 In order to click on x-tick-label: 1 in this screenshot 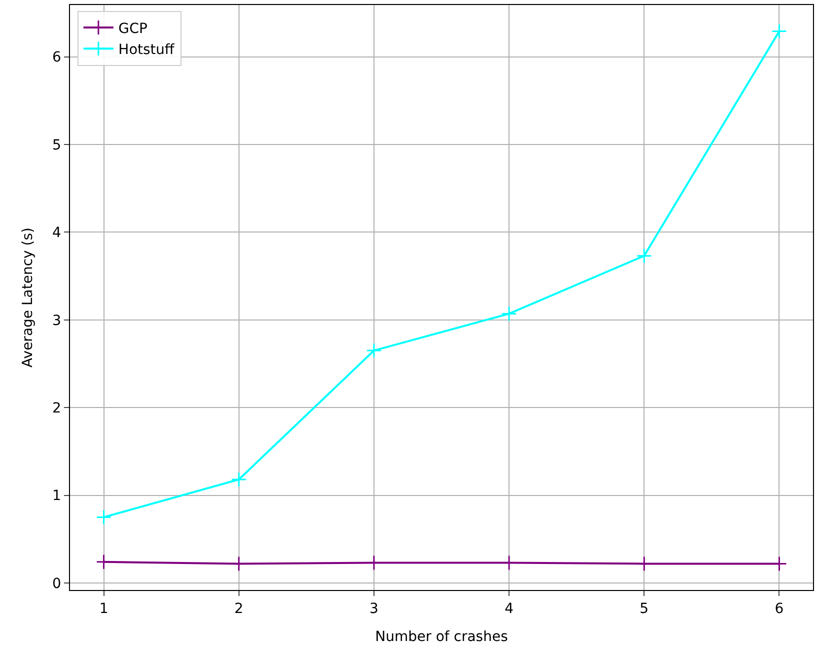, I will do `click(103, 608)`.